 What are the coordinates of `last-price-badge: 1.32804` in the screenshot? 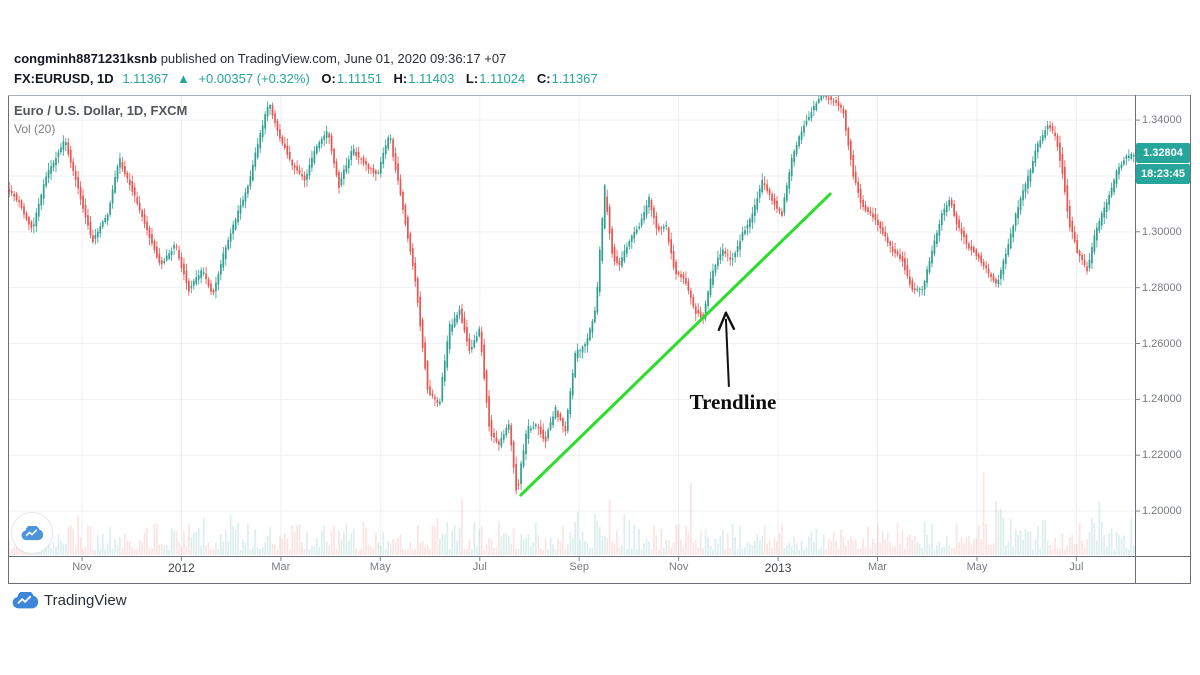 It's located at (1163, 153).